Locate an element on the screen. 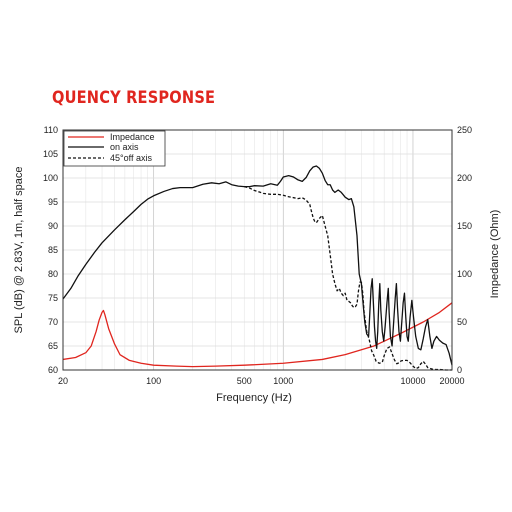  y2-tick-label: 250 is located at coordinates (464, 130).